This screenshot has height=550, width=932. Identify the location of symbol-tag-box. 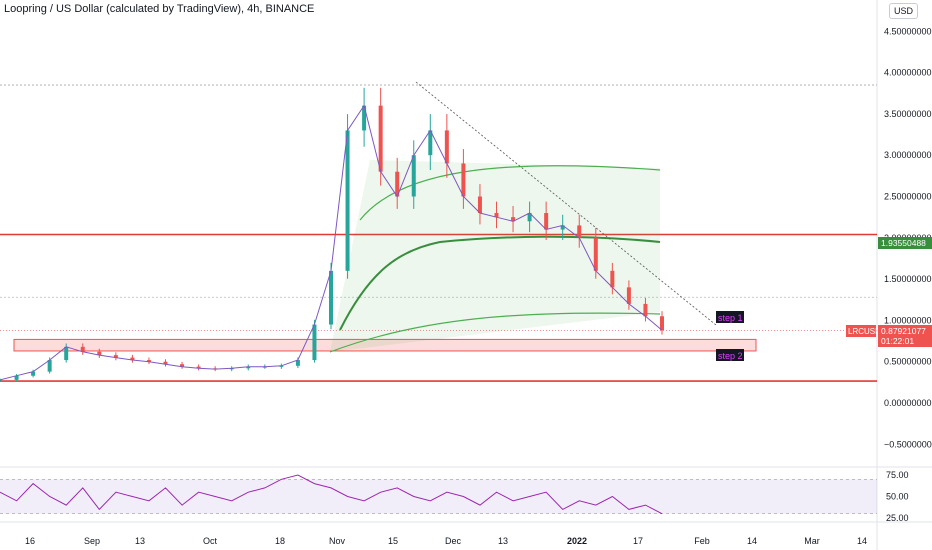
(861, 331).